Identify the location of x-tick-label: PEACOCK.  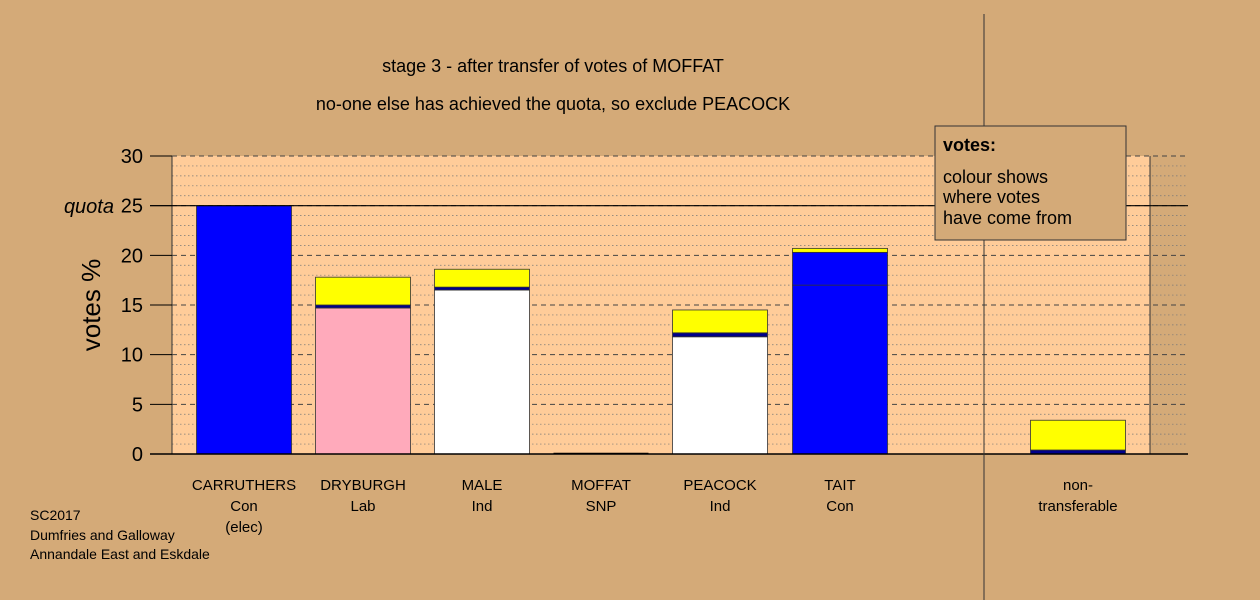
(719, 485).